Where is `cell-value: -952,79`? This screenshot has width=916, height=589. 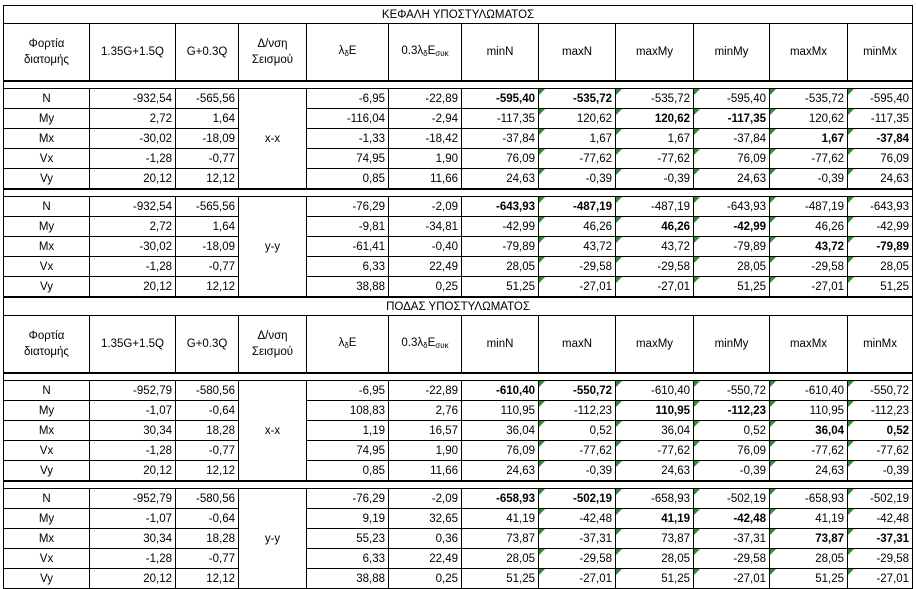
cell-value: -952,79 is located at coordinates (132, 498).